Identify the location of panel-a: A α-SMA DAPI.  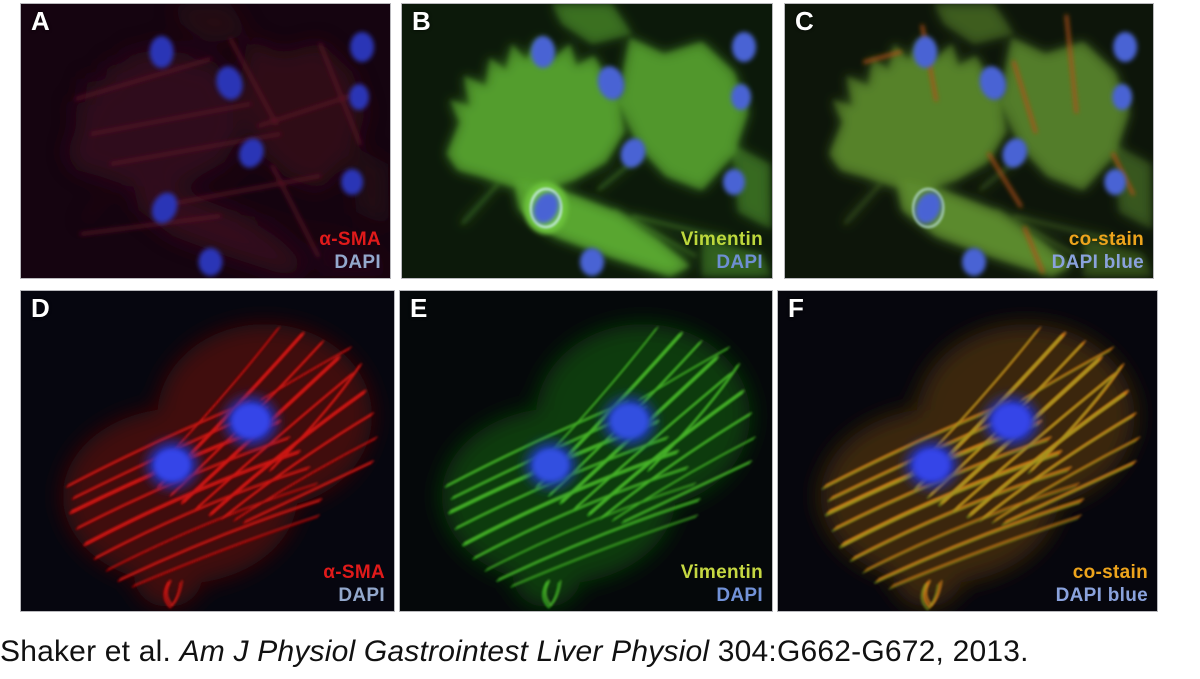
(205, 141).